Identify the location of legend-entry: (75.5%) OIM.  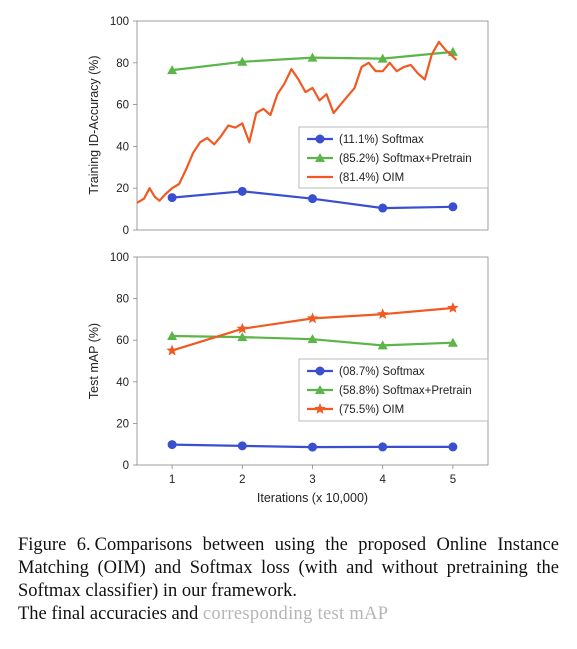
(371, 410).